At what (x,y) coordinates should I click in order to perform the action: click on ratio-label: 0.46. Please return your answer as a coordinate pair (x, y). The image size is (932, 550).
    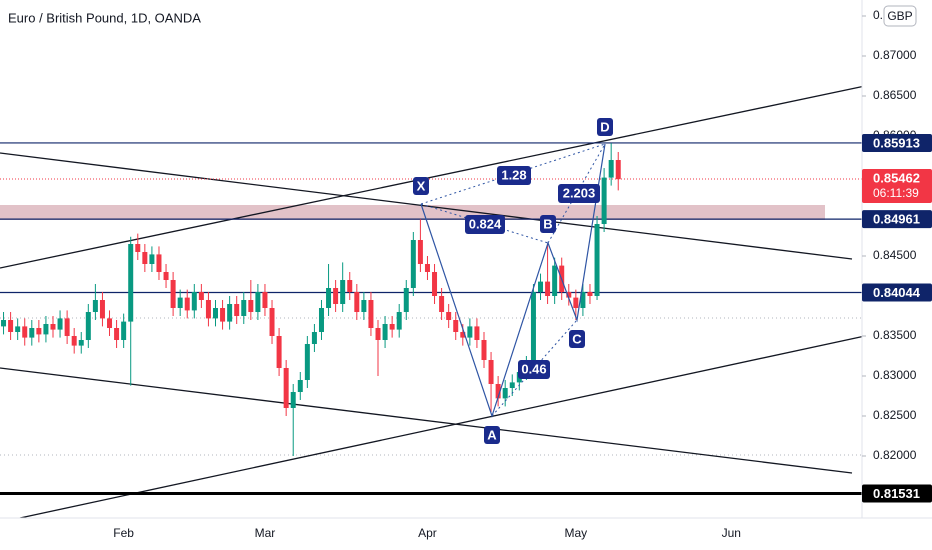
    Looking at the image, I should click on (533, 368).